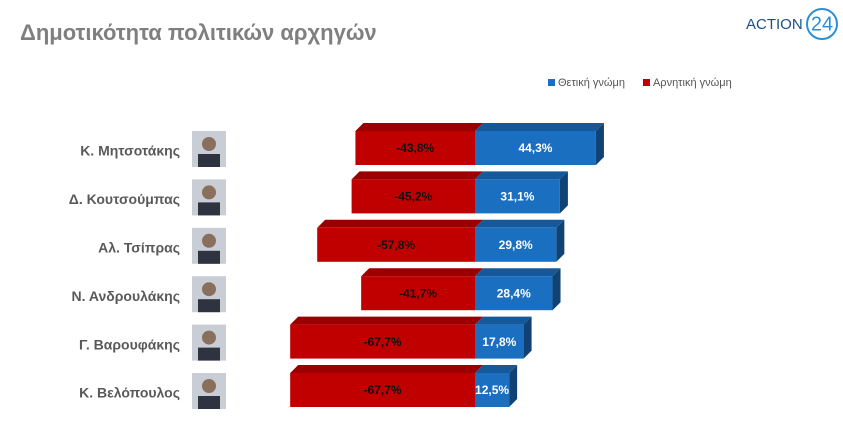 This screenshot has width=843, height=439. What do you see at coordinates (774, 24) in the screenshot?
I see `logo-text: ACTION` at bounding box center [774, 24].